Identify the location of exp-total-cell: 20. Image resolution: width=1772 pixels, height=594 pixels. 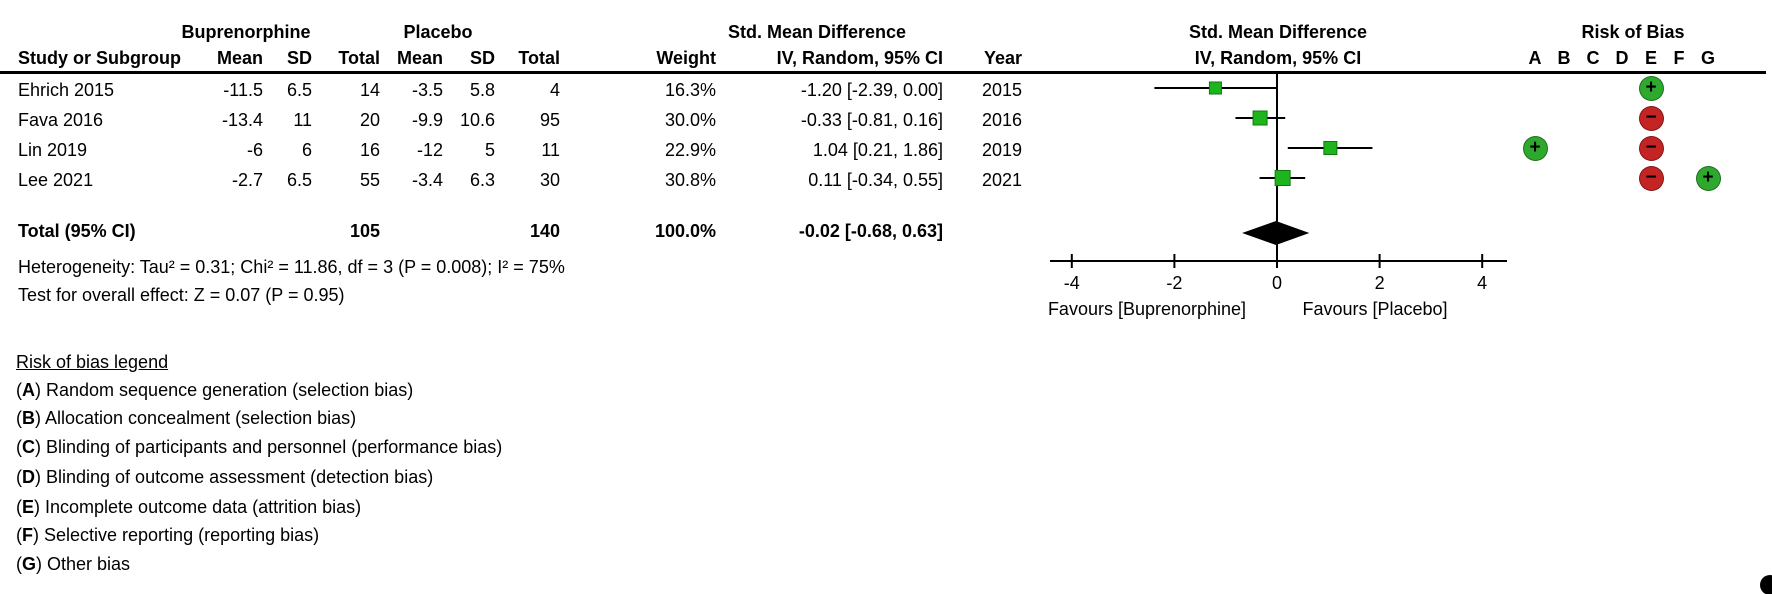
(369, 120).